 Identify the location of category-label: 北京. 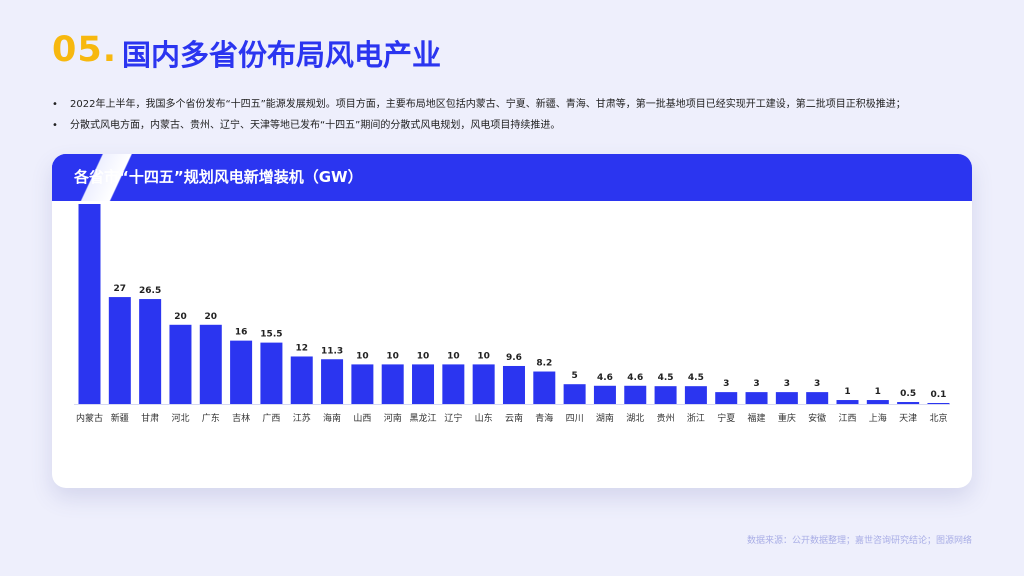
(938, 418).